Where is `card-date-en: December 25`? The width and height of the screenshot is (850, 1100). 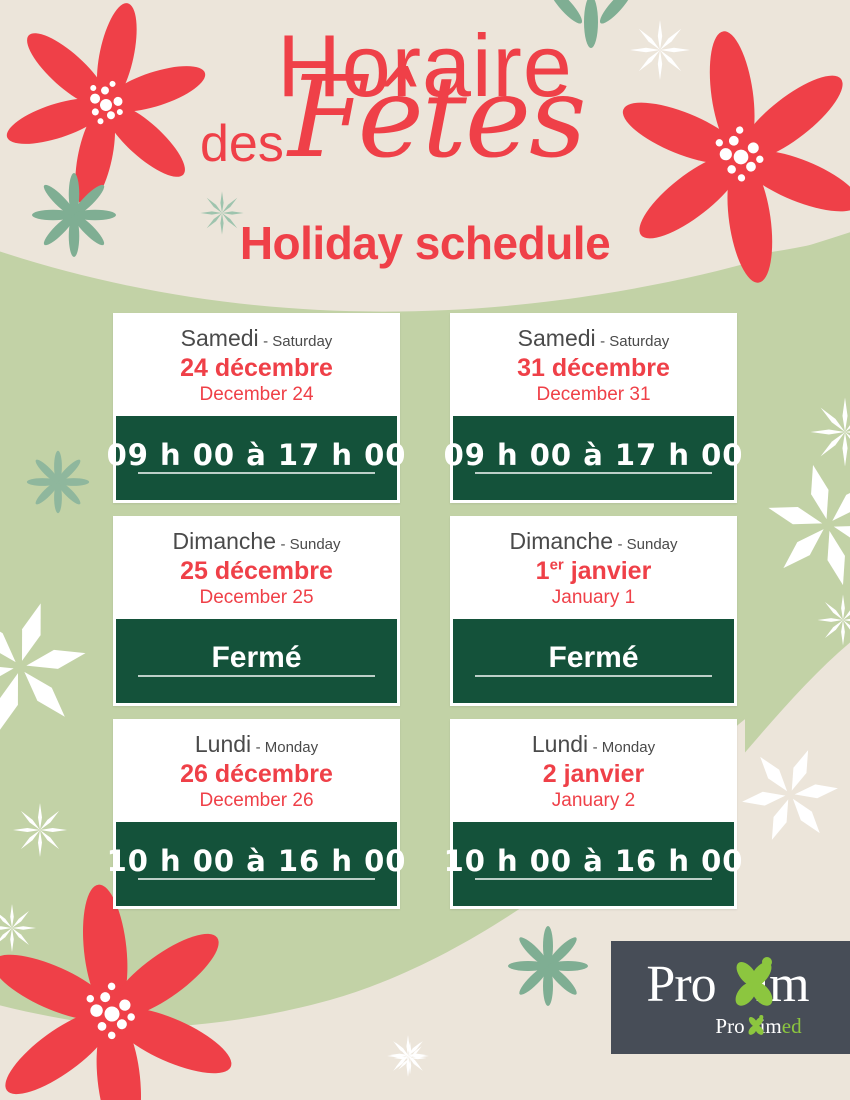 card-date-en: December 25 is located at coordinates (256, 597).